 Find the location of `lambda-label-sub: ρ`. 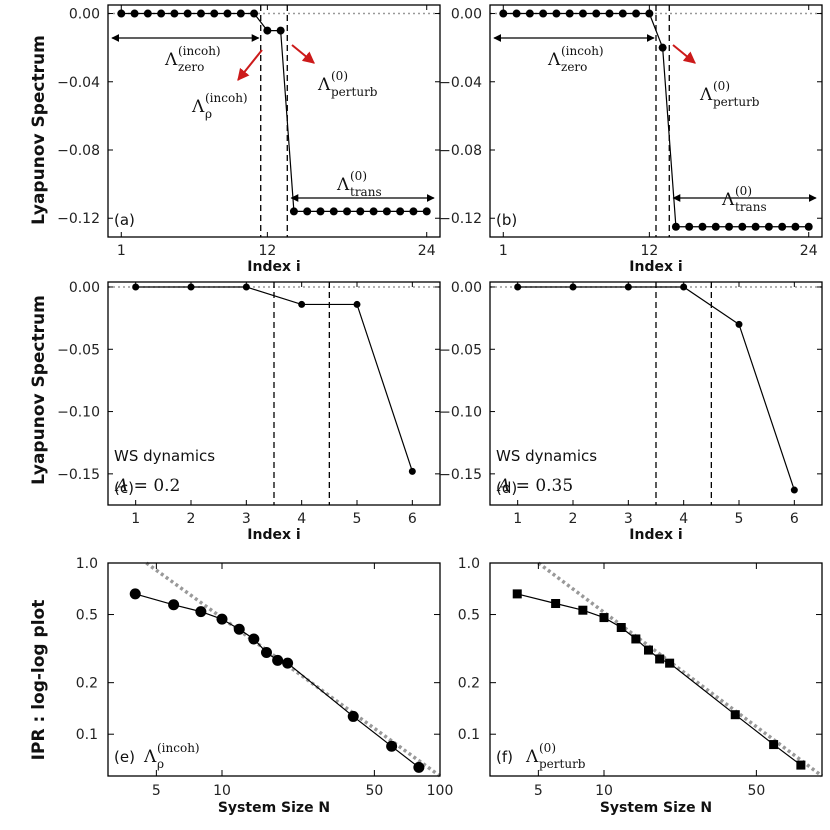

lambda-label-sub: ρ is located at coordinates (160, 764).